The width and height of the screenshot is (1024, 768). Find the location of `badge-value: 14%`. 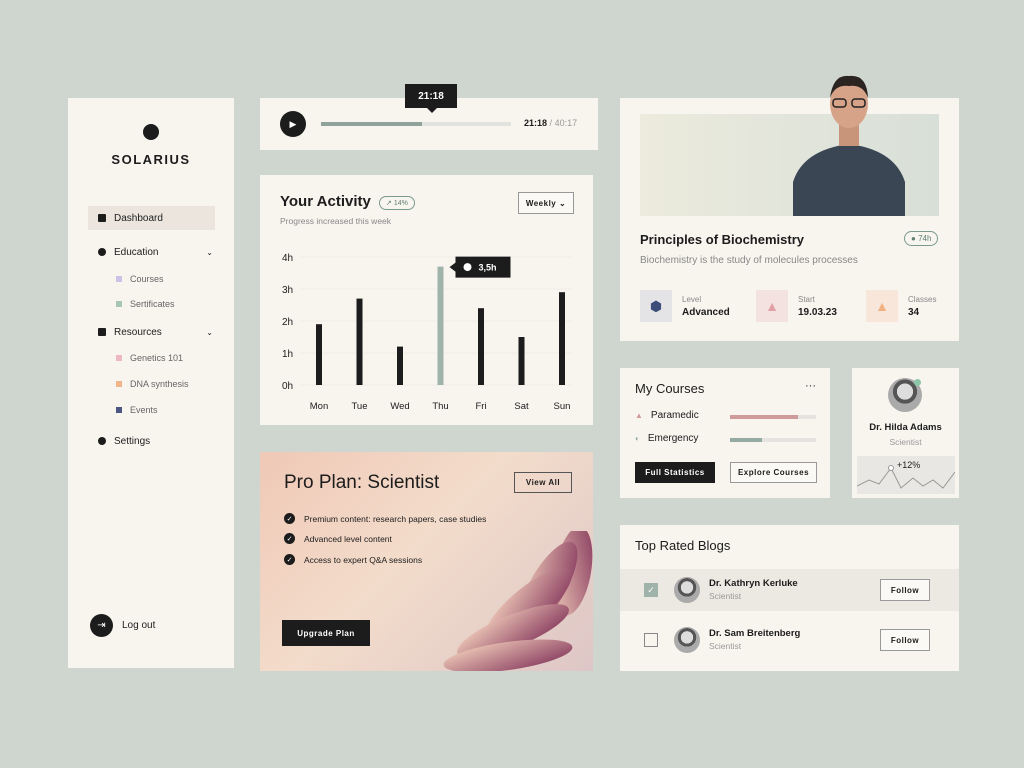

badge-value: 14% is located at coordinates (400, 203).